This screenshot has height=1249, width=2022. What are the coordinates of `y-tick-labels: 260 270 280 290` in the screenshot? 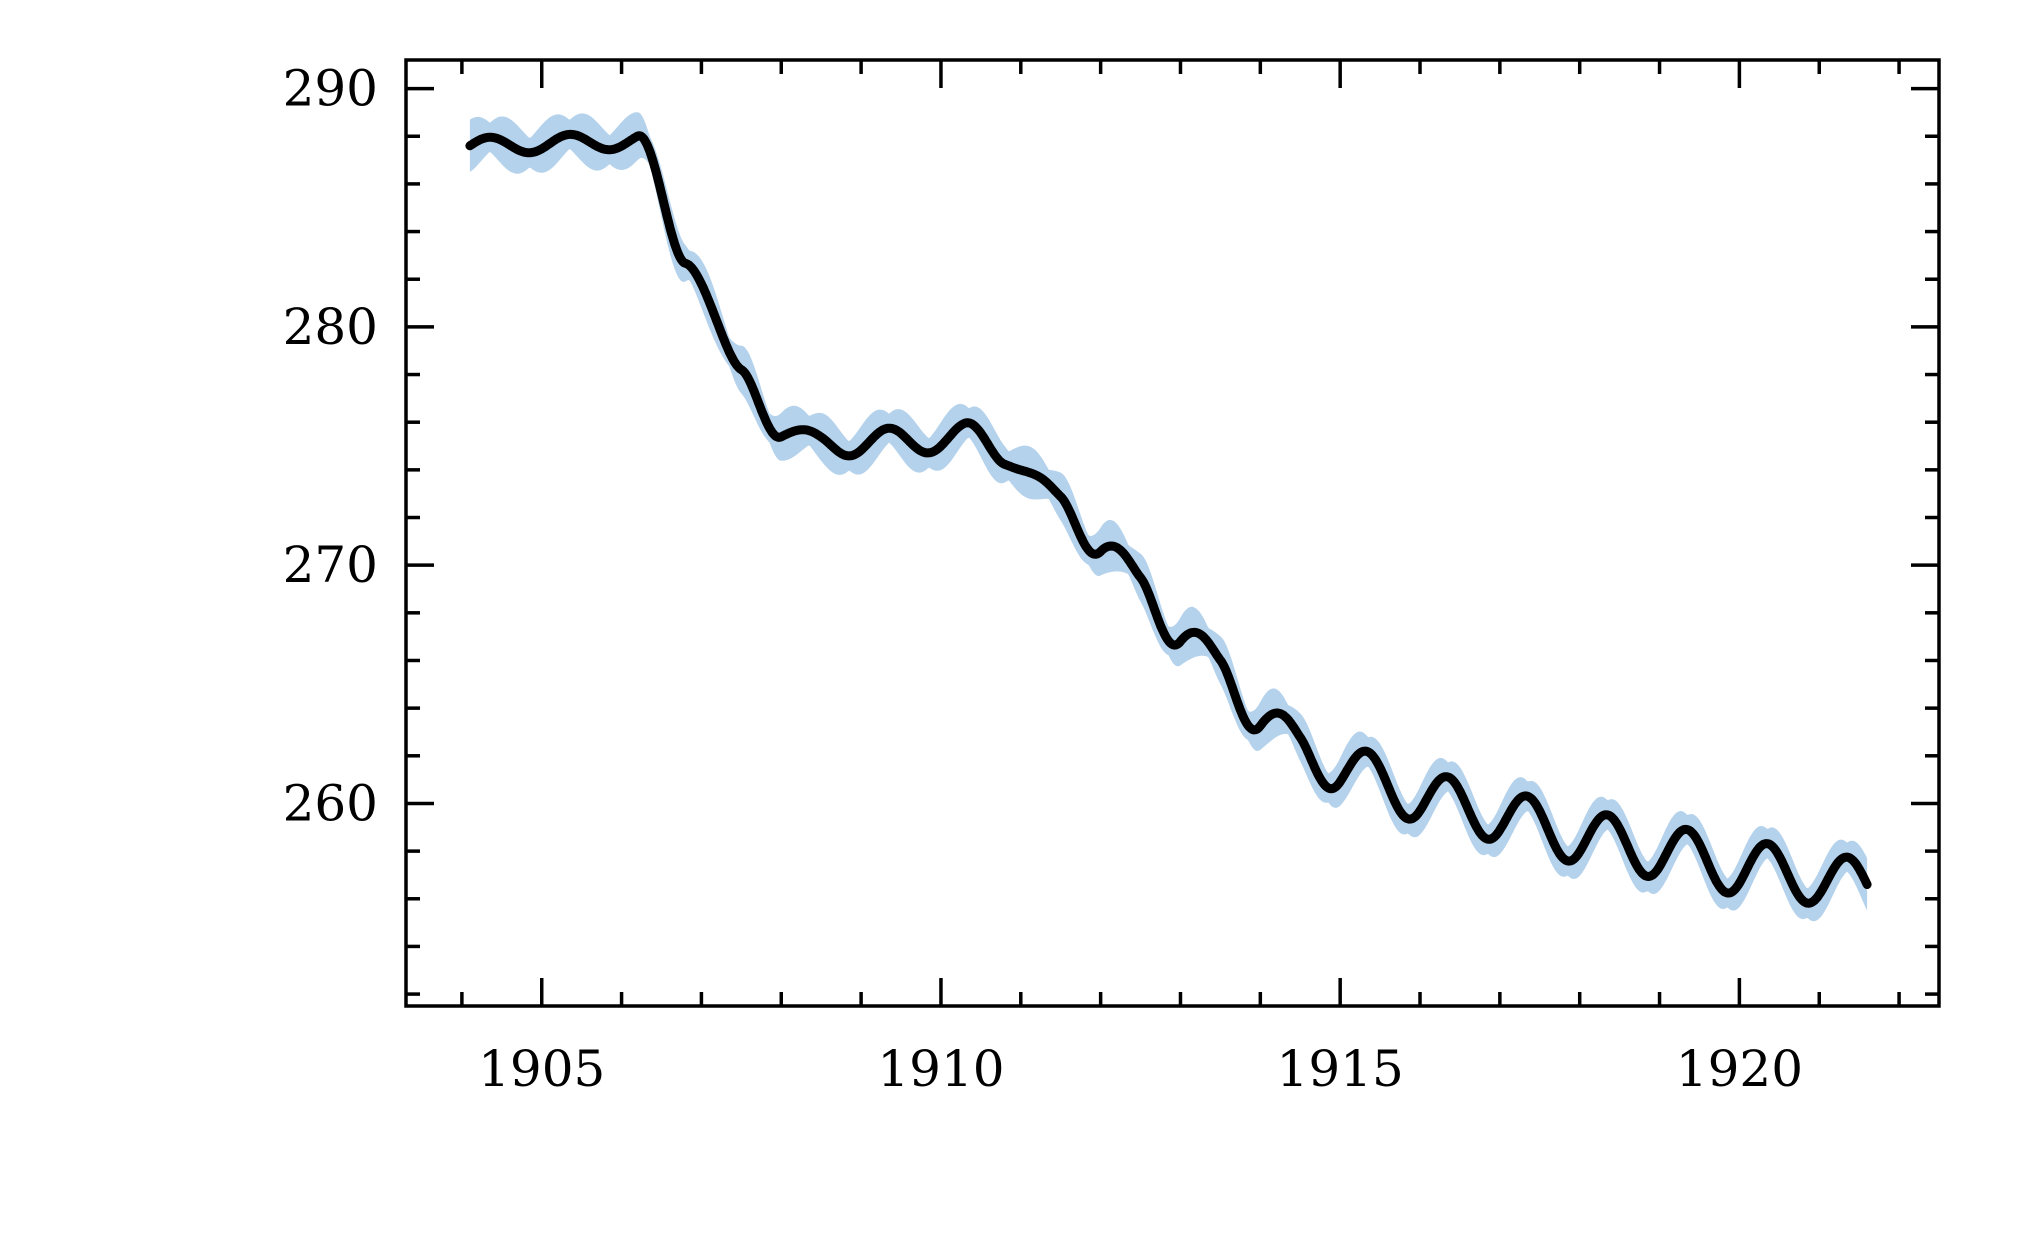 It's located at (330, 446).